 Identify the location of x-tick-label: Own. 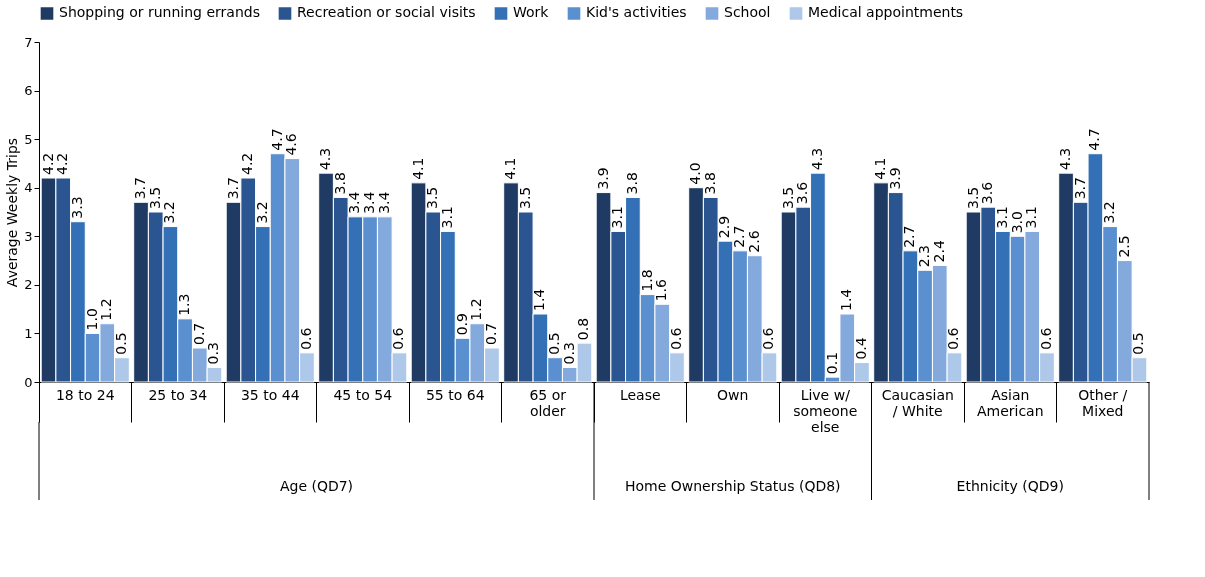
(733, 394).